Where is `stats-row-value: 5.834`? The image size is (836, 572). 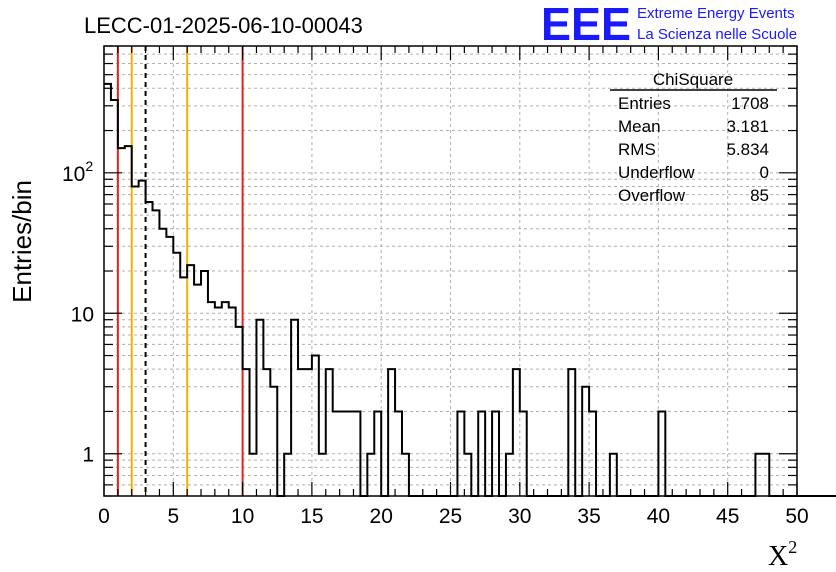
stats-row-value: 5.834 is located at coordinates (747, 149).